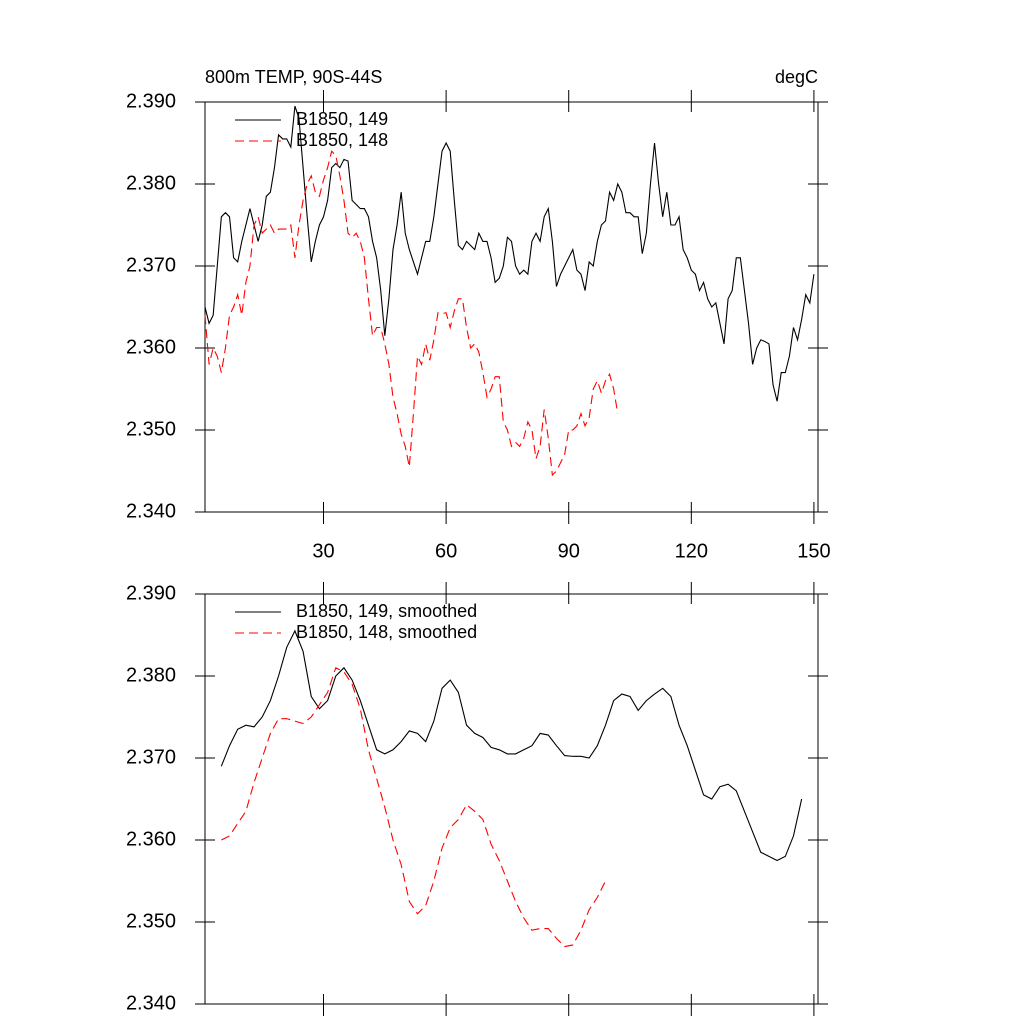 The image size is (1024, 1024). What do you see at coordinates (569, 551) in the screenshot?
I see `x-tick-label: 90` at bounding box center [569, 551].